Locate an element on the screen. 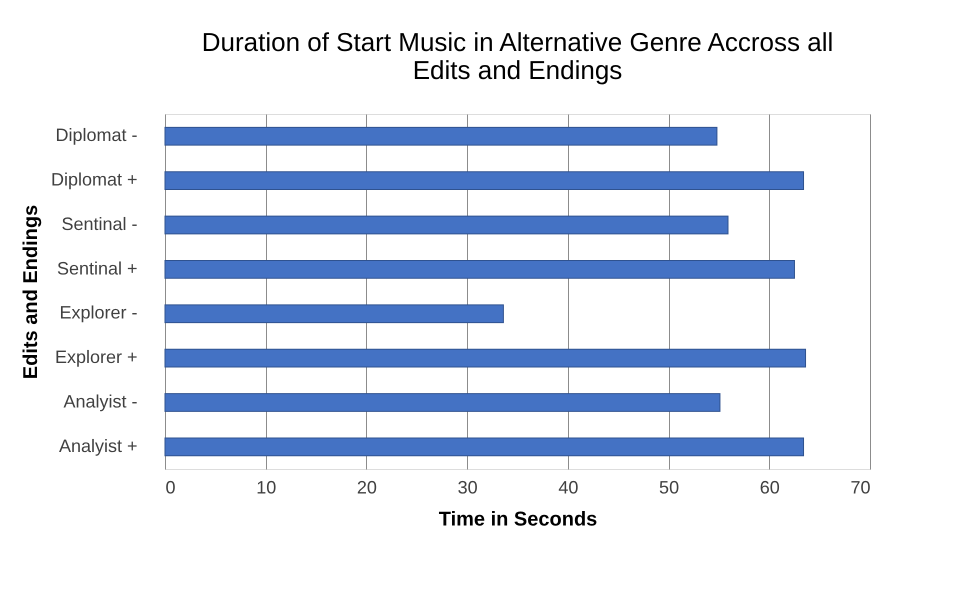 This screenshot has width=960, height=616. x-tick-label: 60 is located at coordinates (770, 488).